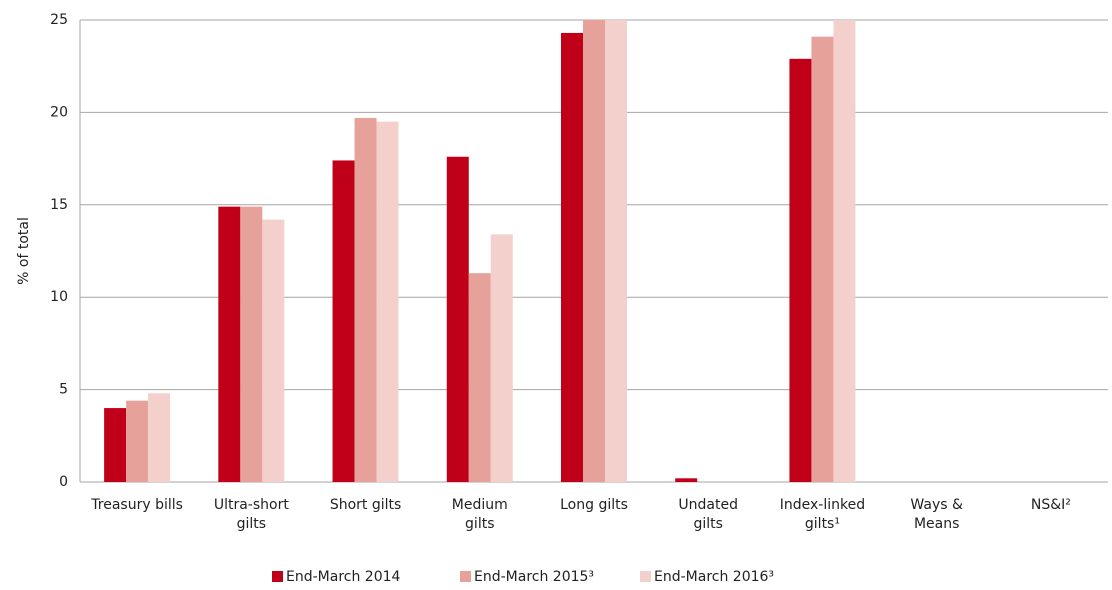  What do you see at coordinates (708, 514) in the screenshot?
I see `x-tick-label: Undated gilts` at bounding box center [708, 514].